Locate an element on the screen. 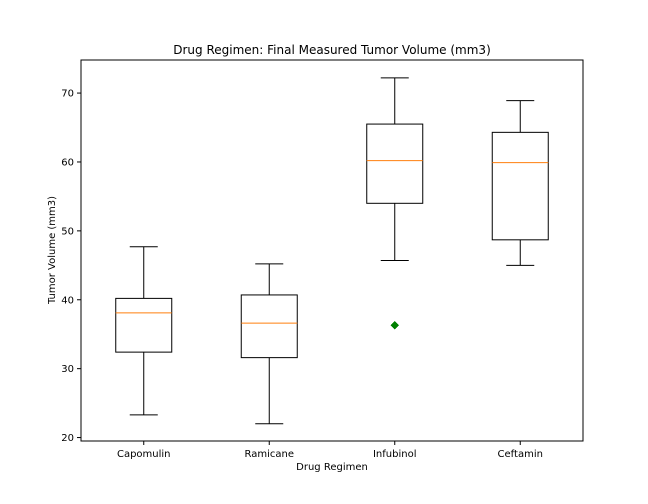  x-tick-label: Capomulin is located at coordinates (144, 454).